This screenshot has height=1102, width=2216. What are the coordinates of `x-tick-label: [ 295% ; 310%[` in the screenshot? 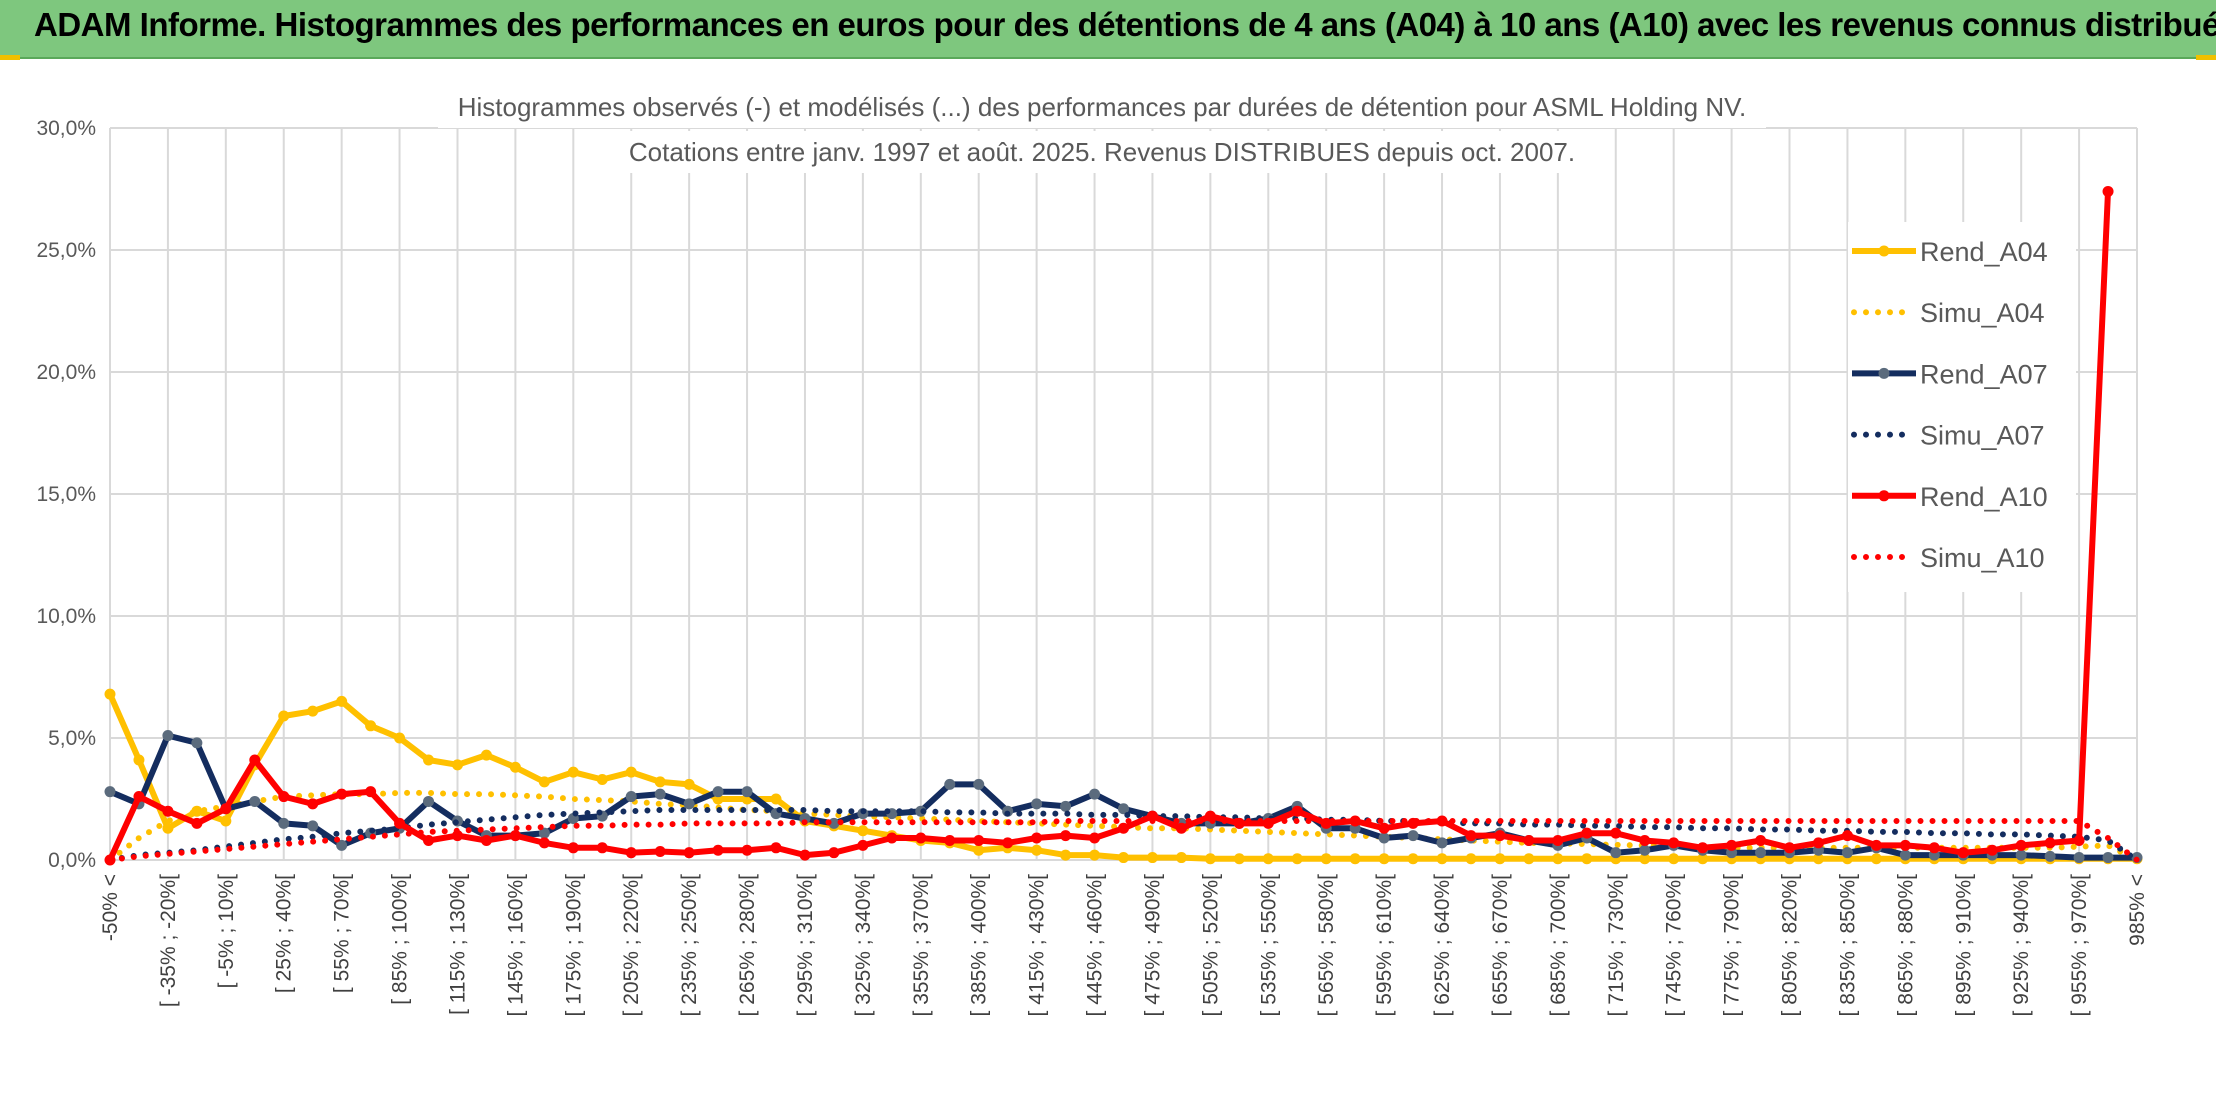 It's located at (805, 945).